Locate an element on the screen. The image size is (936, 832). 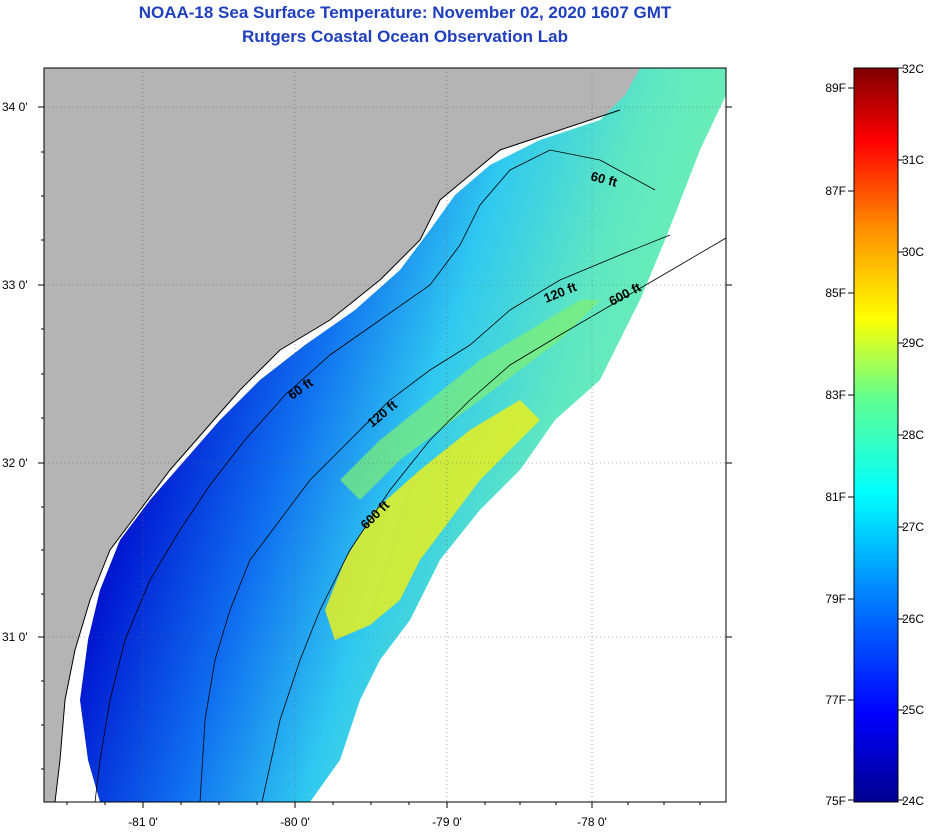
lat-label: 33 0' is located at coordinates (15, 285).